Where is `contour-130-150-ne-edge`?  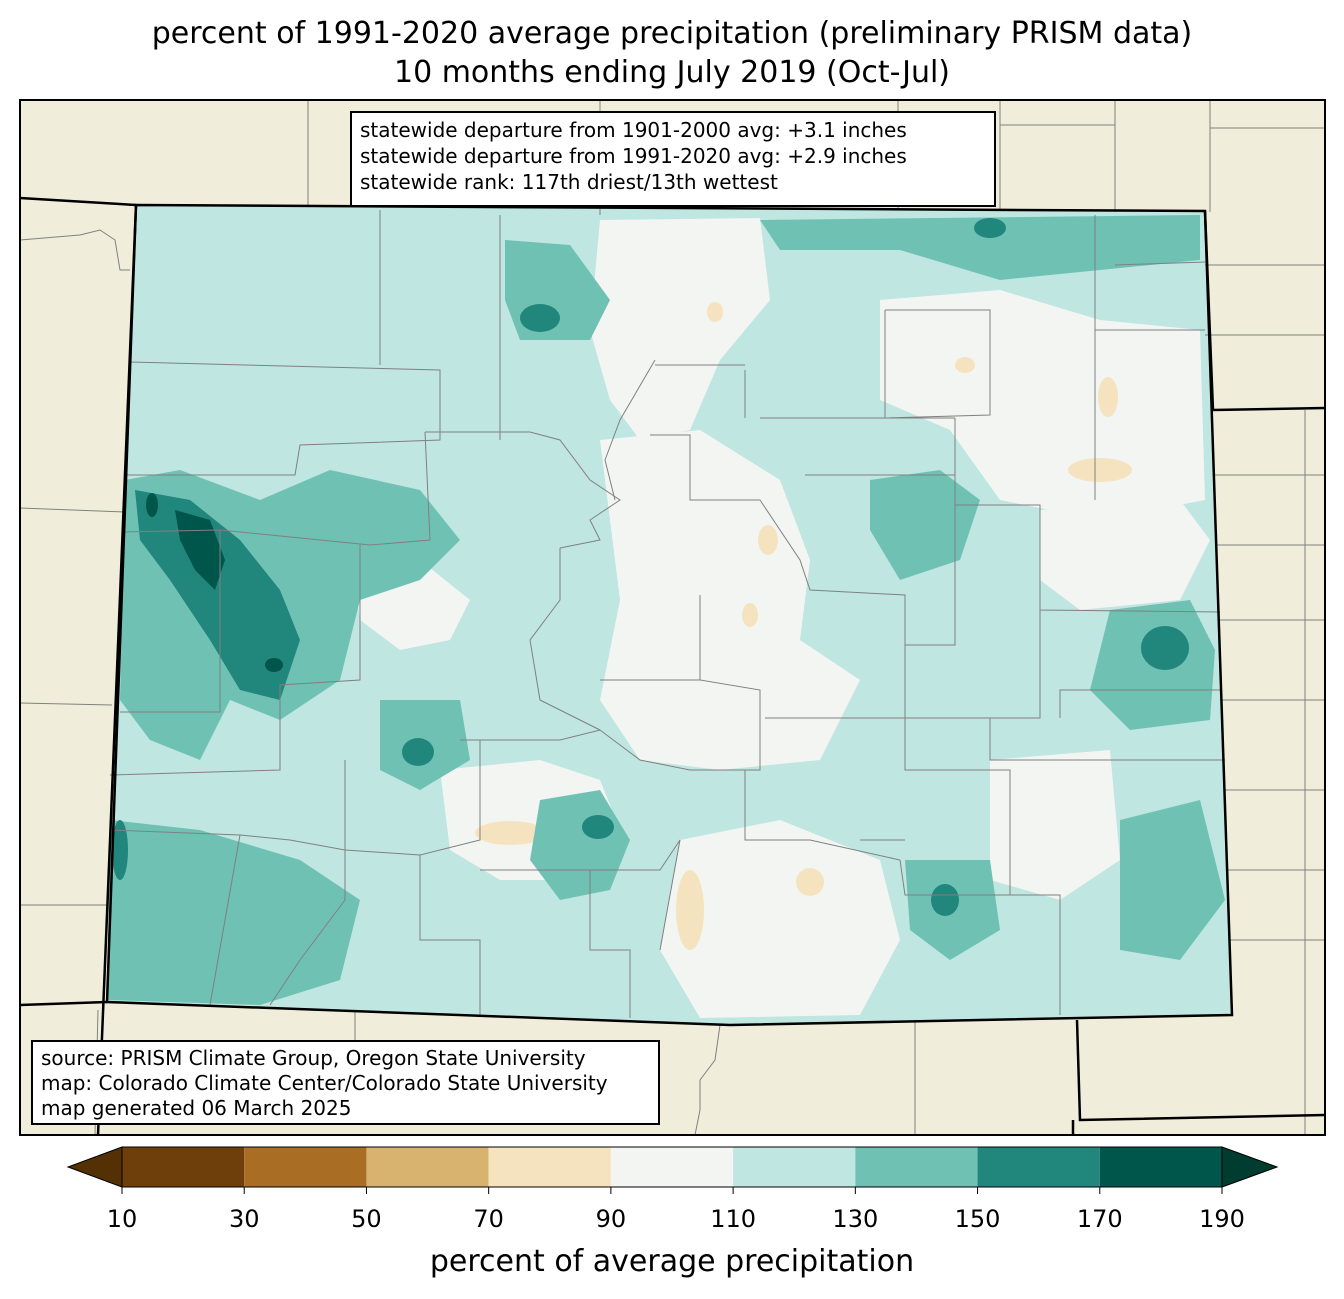
contour-130-150-ne-edge is located at coordinates (980, 247).